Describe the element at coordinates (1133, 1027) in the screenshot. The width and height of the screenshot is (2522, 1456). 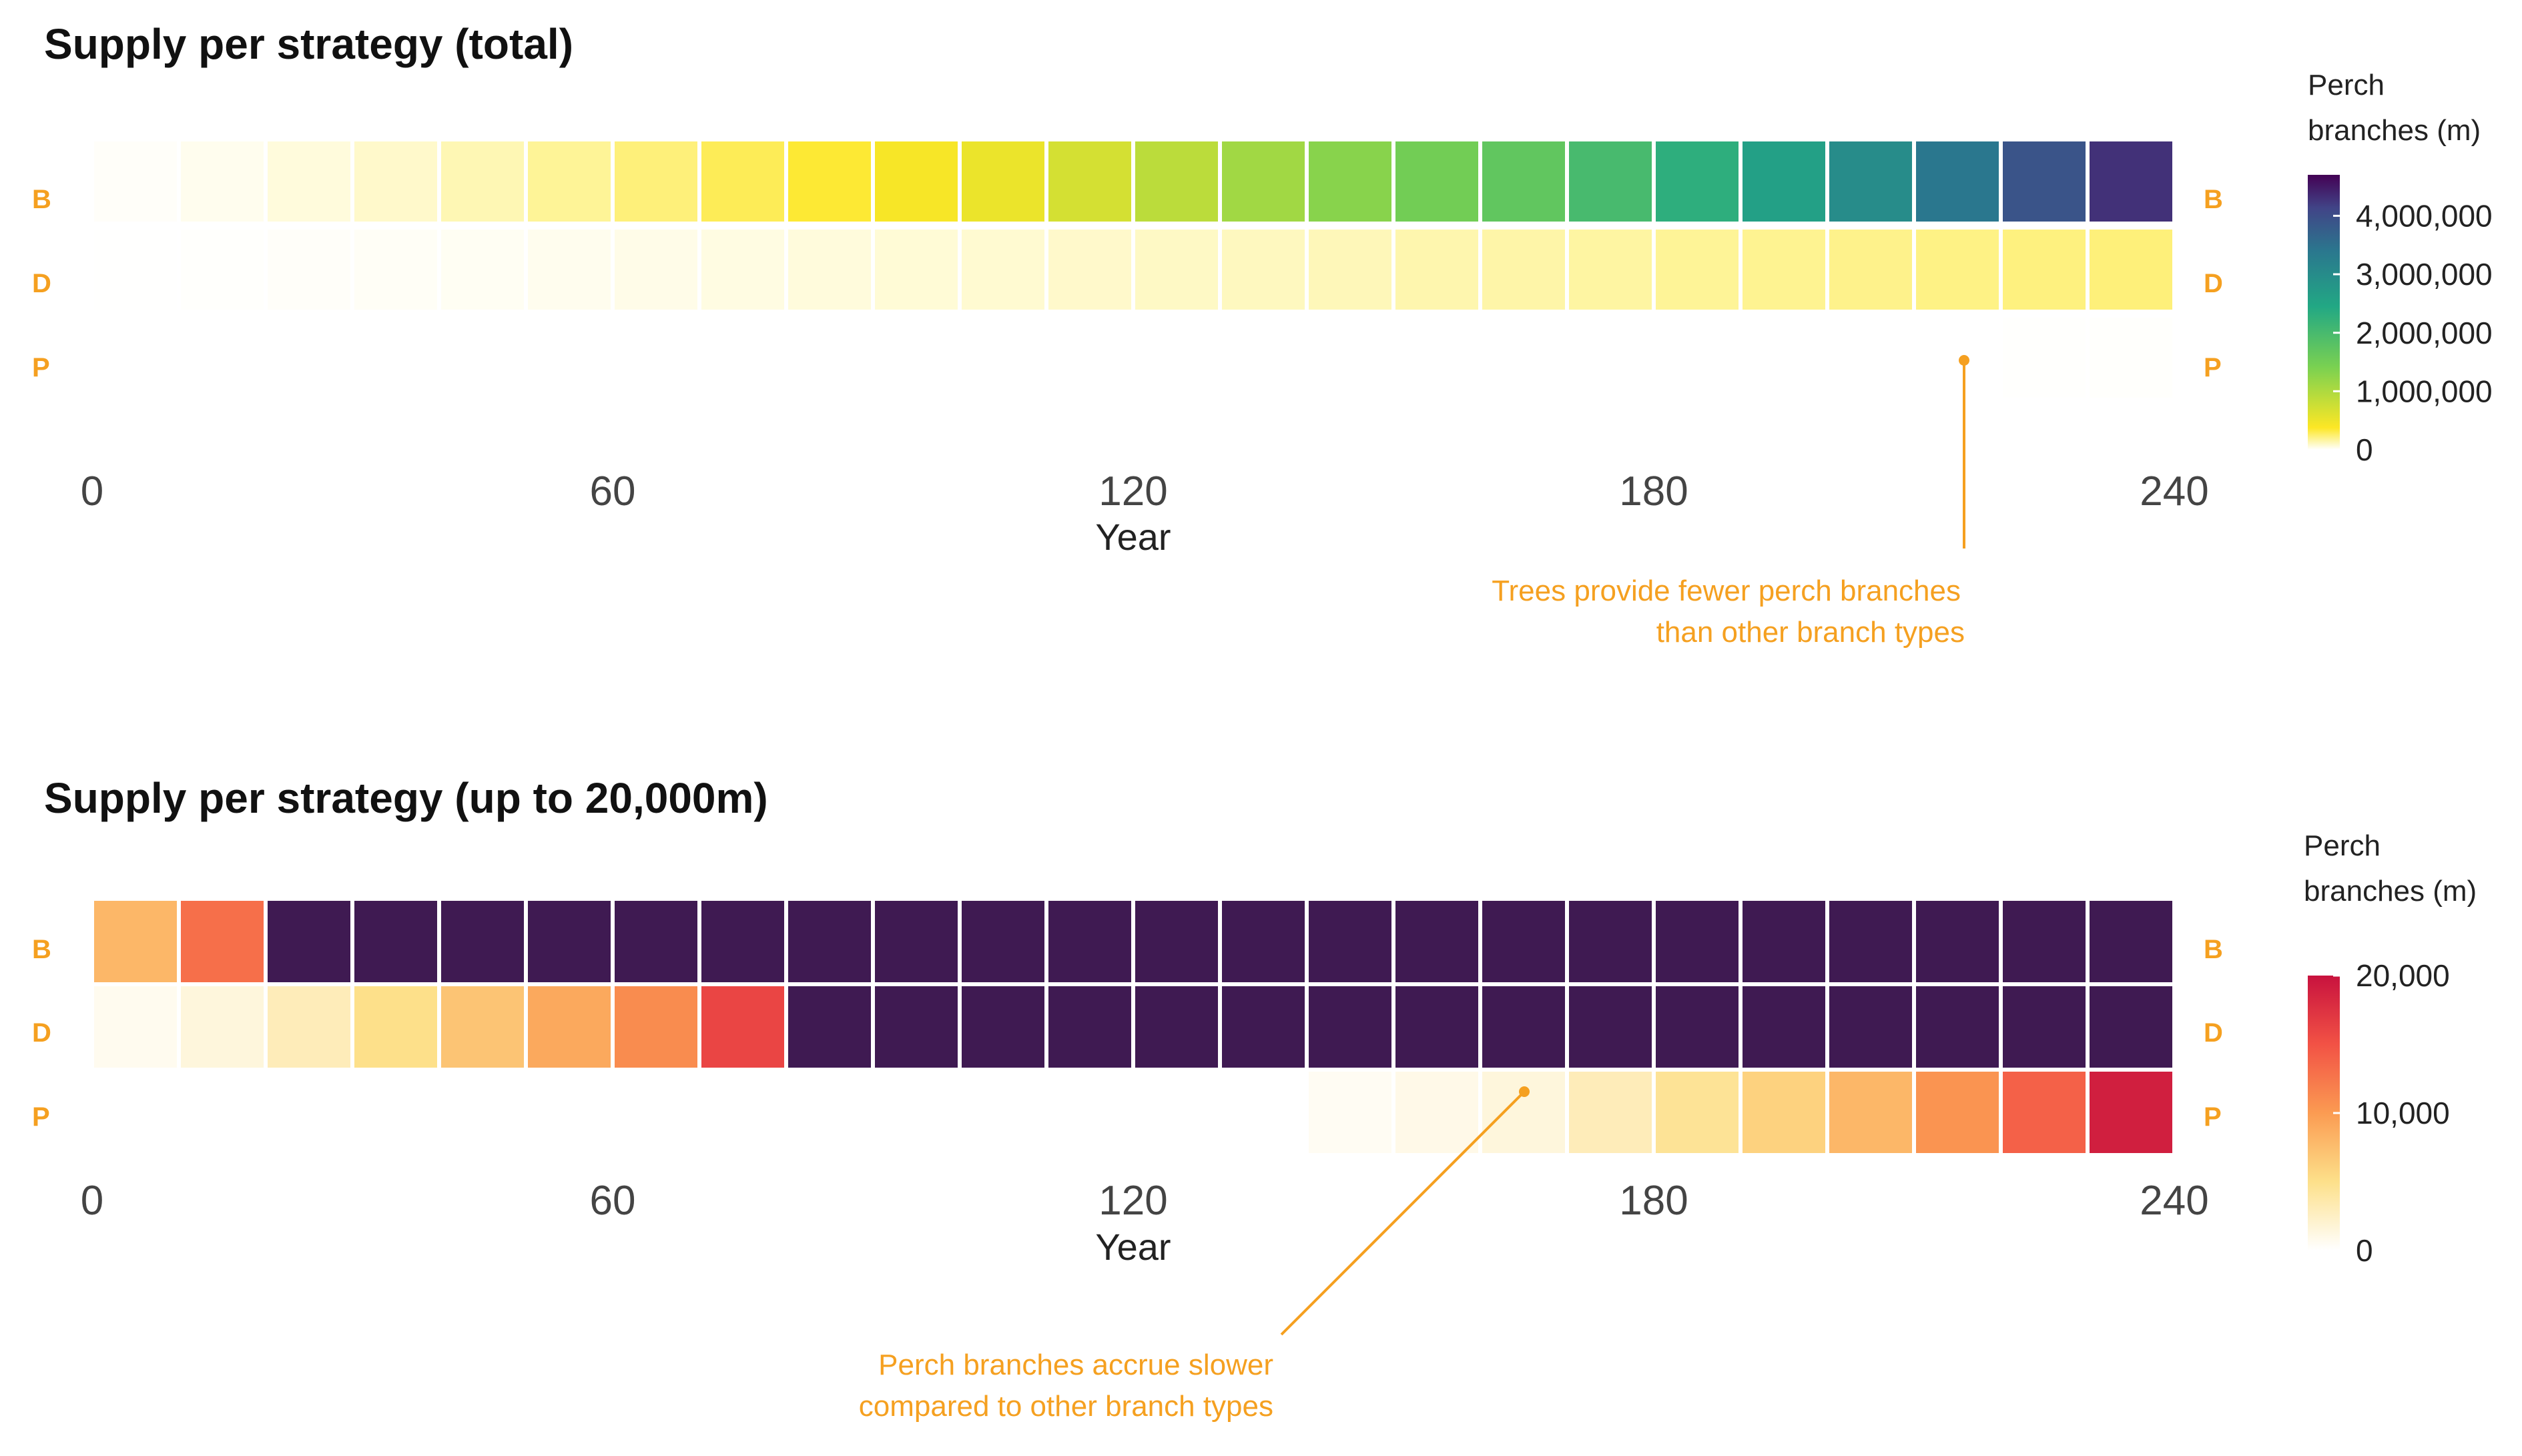
I see `panel-2-heatmap-cells` at that location.